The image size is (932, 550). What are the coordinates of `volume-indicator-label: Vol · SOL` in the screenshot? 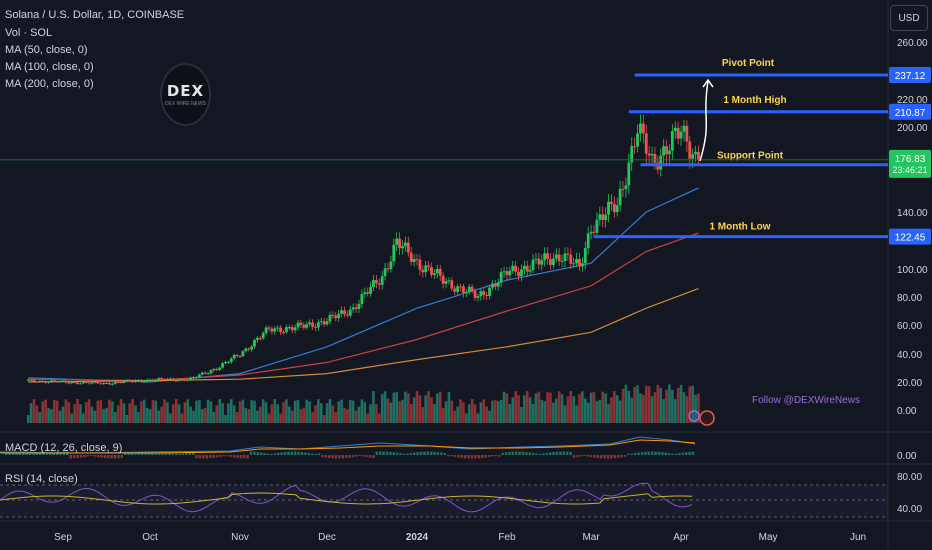 It's located at (29, 33).